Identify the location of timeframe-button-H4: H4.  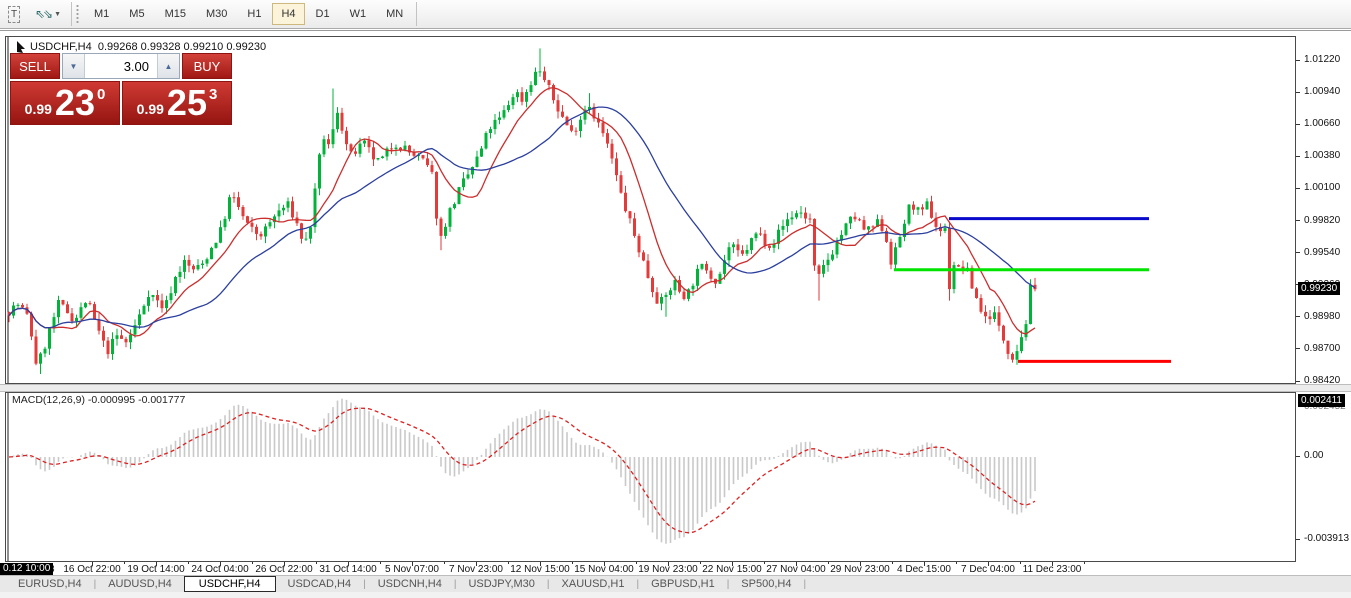
(288, 14).